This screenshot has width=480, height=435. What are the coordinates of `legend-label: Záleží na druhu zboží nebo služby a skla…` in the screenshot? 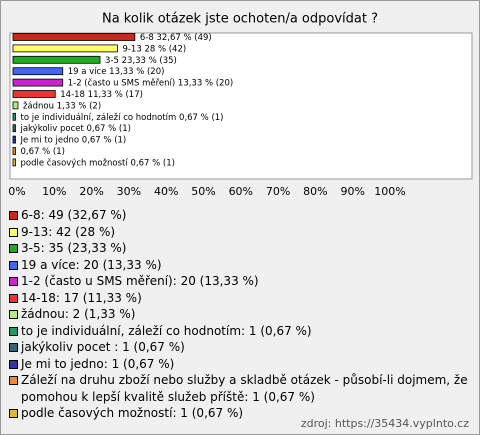 It's located at (244, 388).